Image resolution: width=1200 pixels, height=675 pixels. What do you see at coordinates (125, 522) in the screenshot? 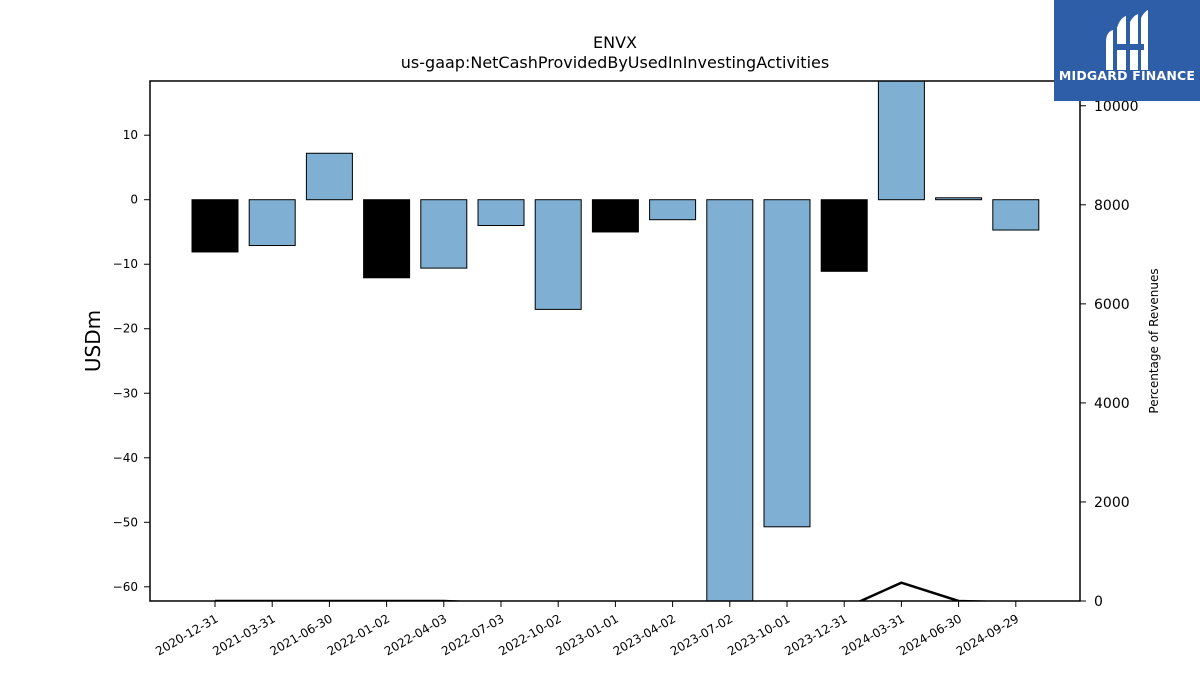
I see `y-tick-label: −50` at bounding box center [125, 522].